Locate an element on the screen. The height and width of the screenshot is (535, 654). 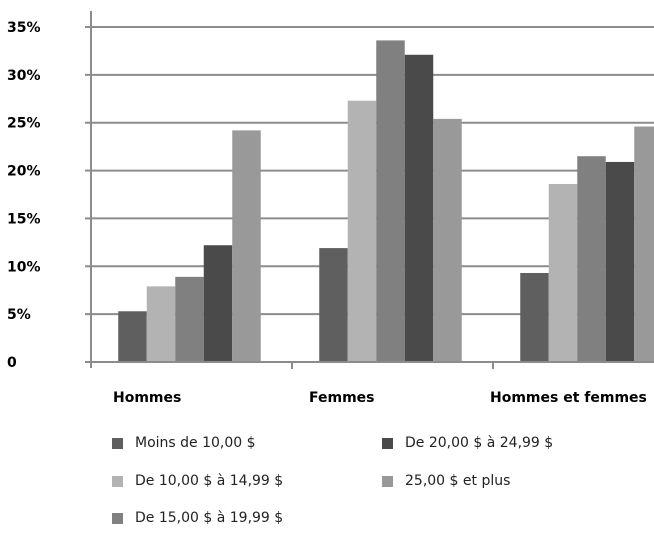
y-tick-label: 0 is located at coordinates (12, 363).